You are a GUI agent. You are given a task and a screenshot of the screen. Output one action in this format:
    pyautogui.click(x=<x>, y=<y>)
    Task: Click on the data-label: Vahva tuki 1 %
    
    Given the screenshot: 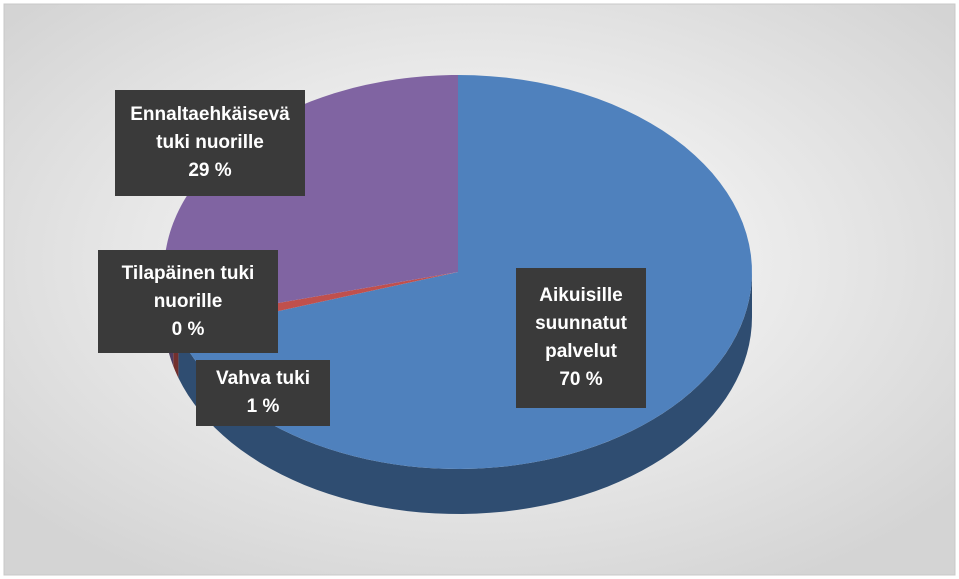 What is the action you would take?
    pyautogui.click(x=263, y=393)
    